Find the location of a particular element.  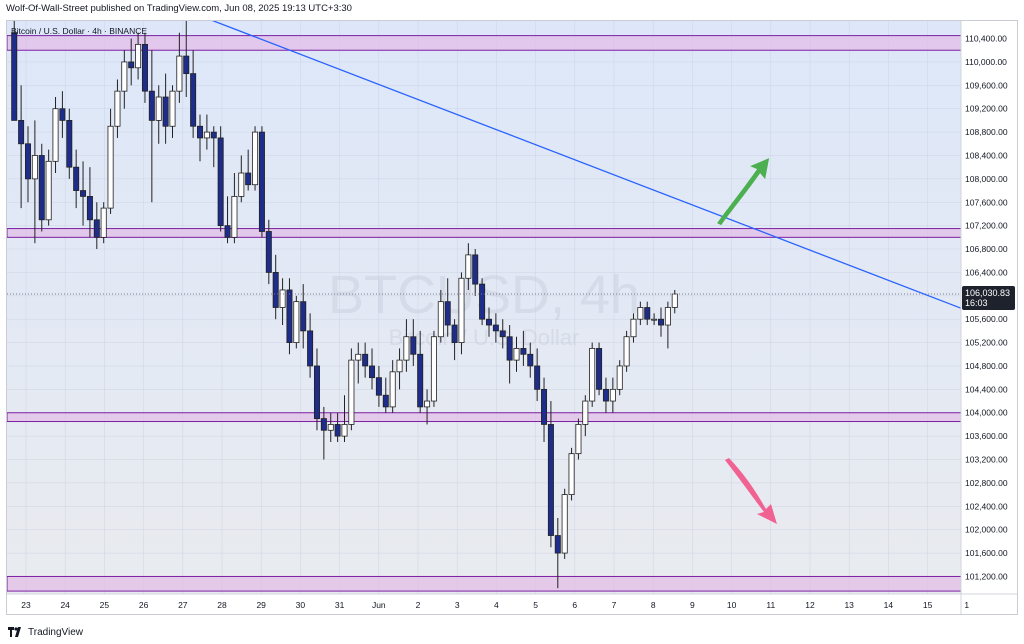

time-tick-label: 13 is located at coordinates (849, 605).